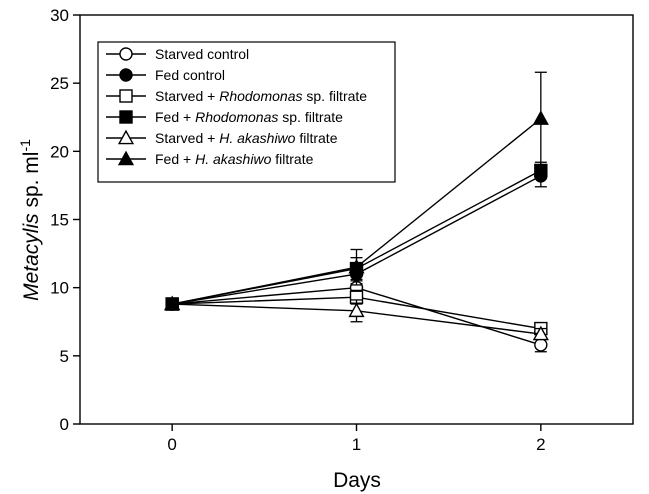  Describe the element at coordinates (59, 83) in the screenshot. I see `y-tick-label: 25` at that location.